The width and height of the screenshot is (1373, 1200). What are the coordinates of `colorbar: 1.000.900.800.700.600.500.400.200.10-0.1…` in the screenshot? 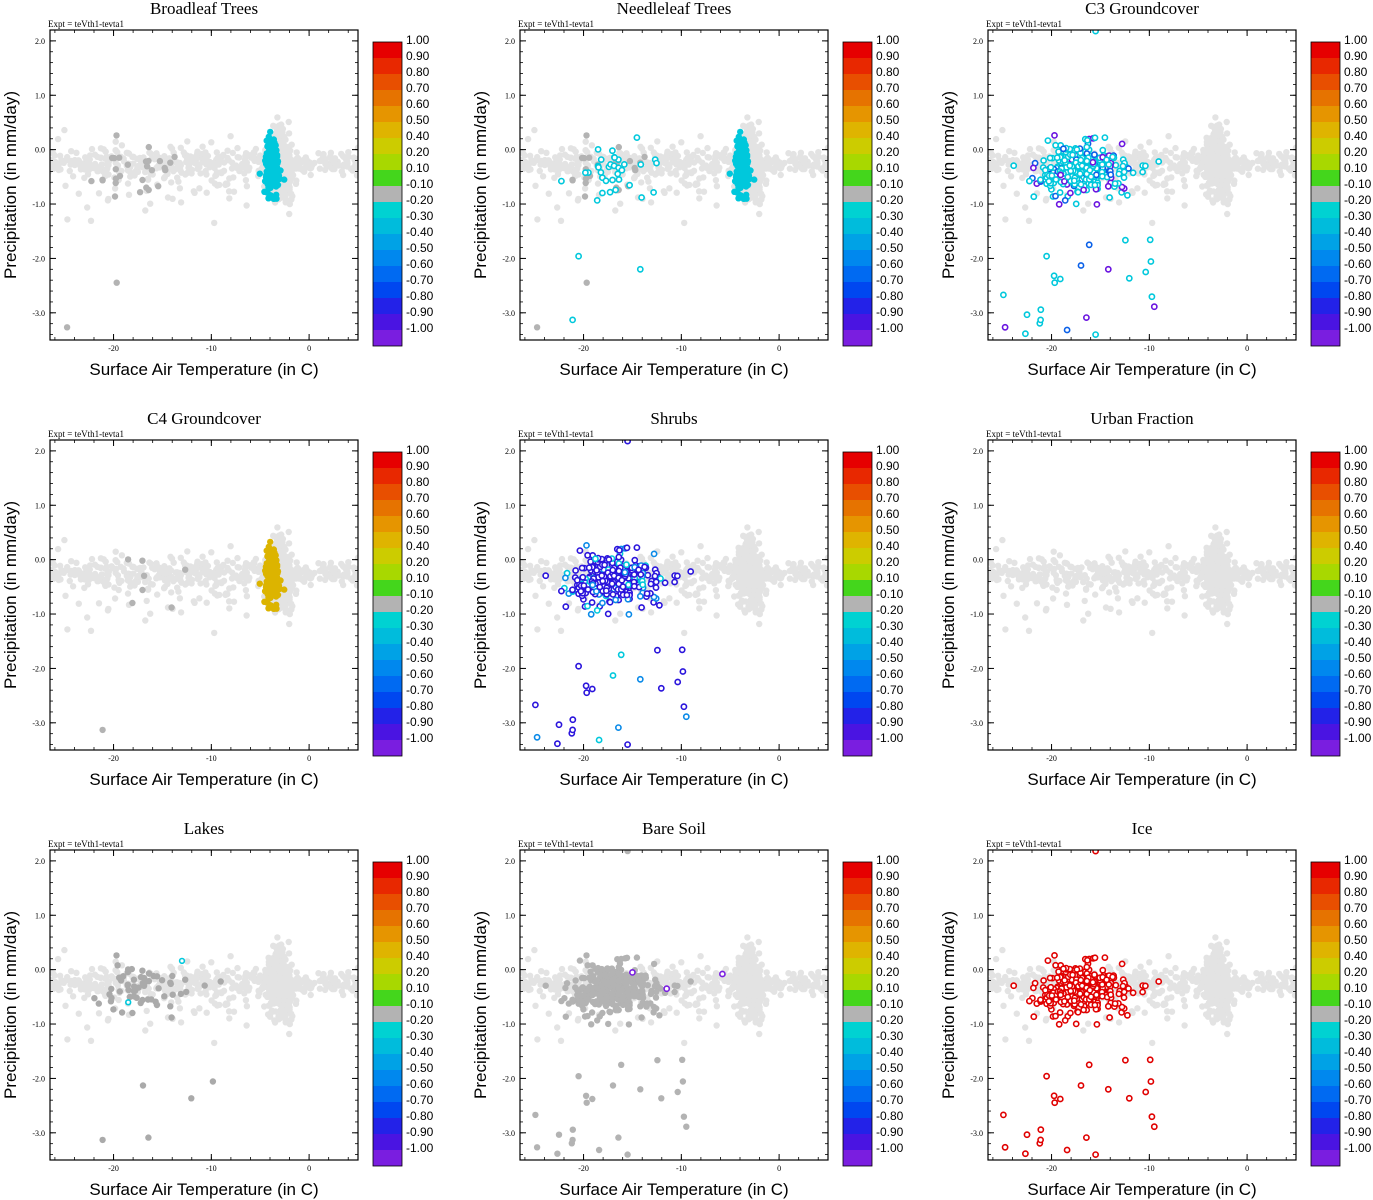 It's located at (873, 190).